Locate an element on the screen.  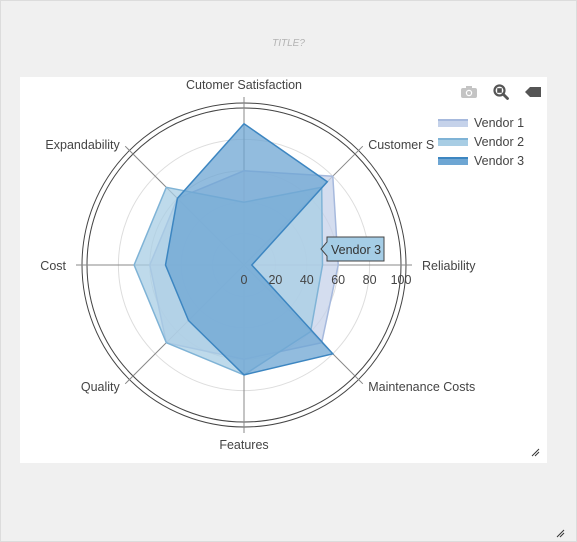
resize-handle-icon is located at coordinates (535, 452).